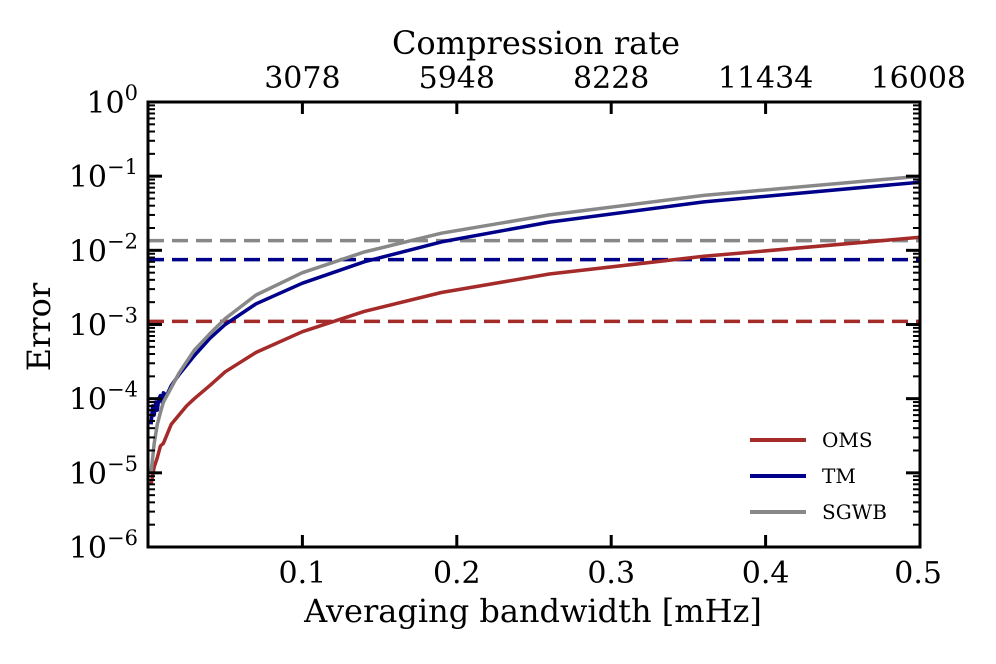 The image size is (996, 664). I want to click on y-axis-title: Error, so click(39, 326).